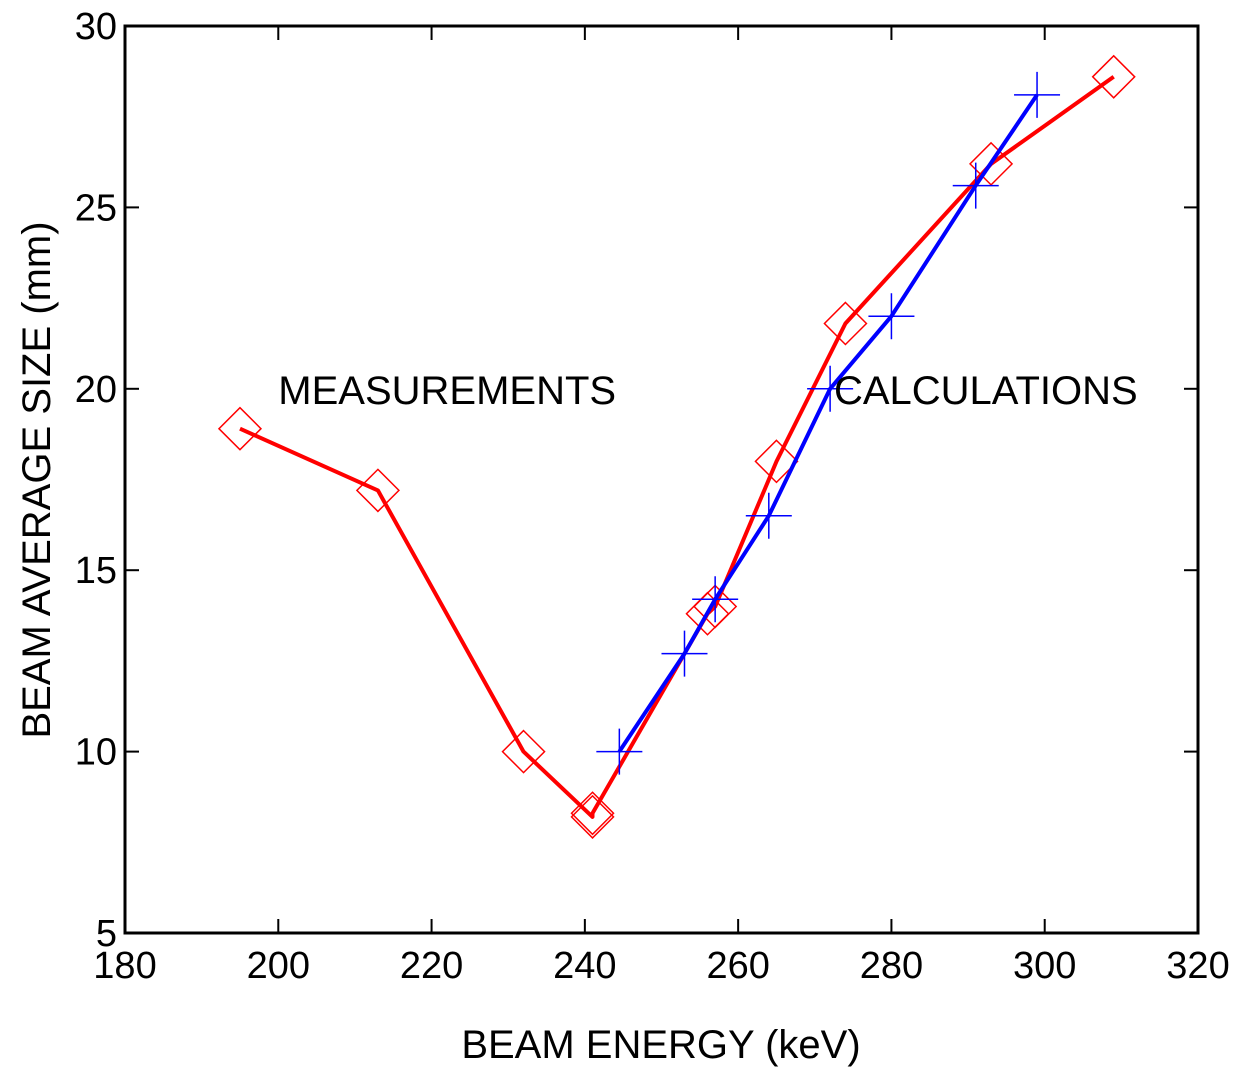 This screenshot has height=1067, width=1247. I want to click on x-axis-label: BEAM ENERGY (keV), so click(660, 1045).